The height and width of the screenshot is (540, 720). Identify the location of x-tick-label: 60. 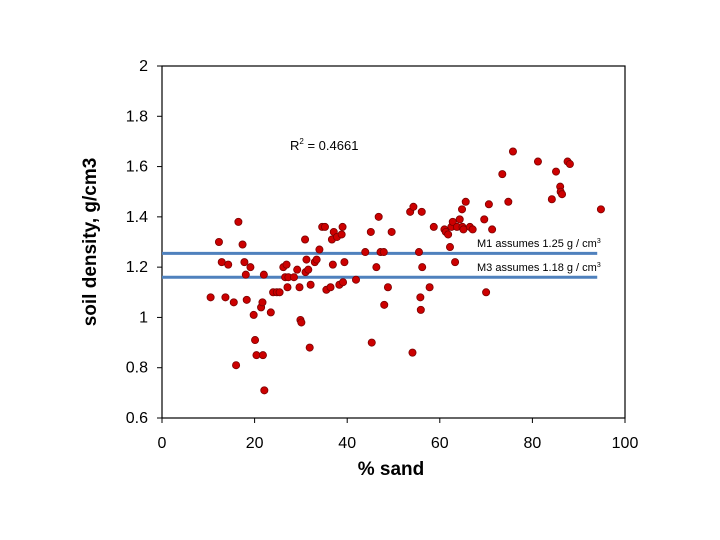
(440, 443).